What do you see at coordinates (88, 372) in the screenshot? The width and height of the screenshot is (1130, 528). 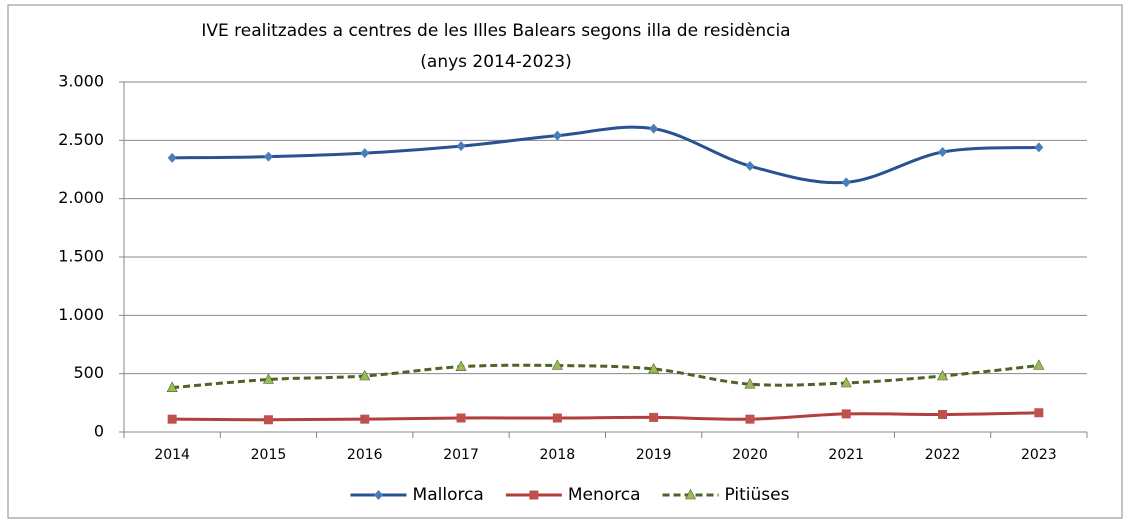 I see `y-tick-label: 500` at bounding box center [88, 372].